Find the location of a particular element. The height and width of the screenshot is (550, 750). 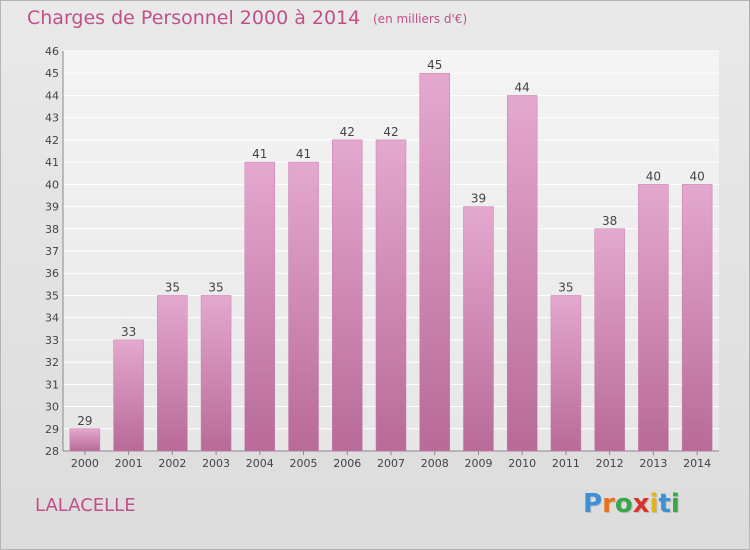

y-tick-label: 46 is located at coordinates (52, 51).